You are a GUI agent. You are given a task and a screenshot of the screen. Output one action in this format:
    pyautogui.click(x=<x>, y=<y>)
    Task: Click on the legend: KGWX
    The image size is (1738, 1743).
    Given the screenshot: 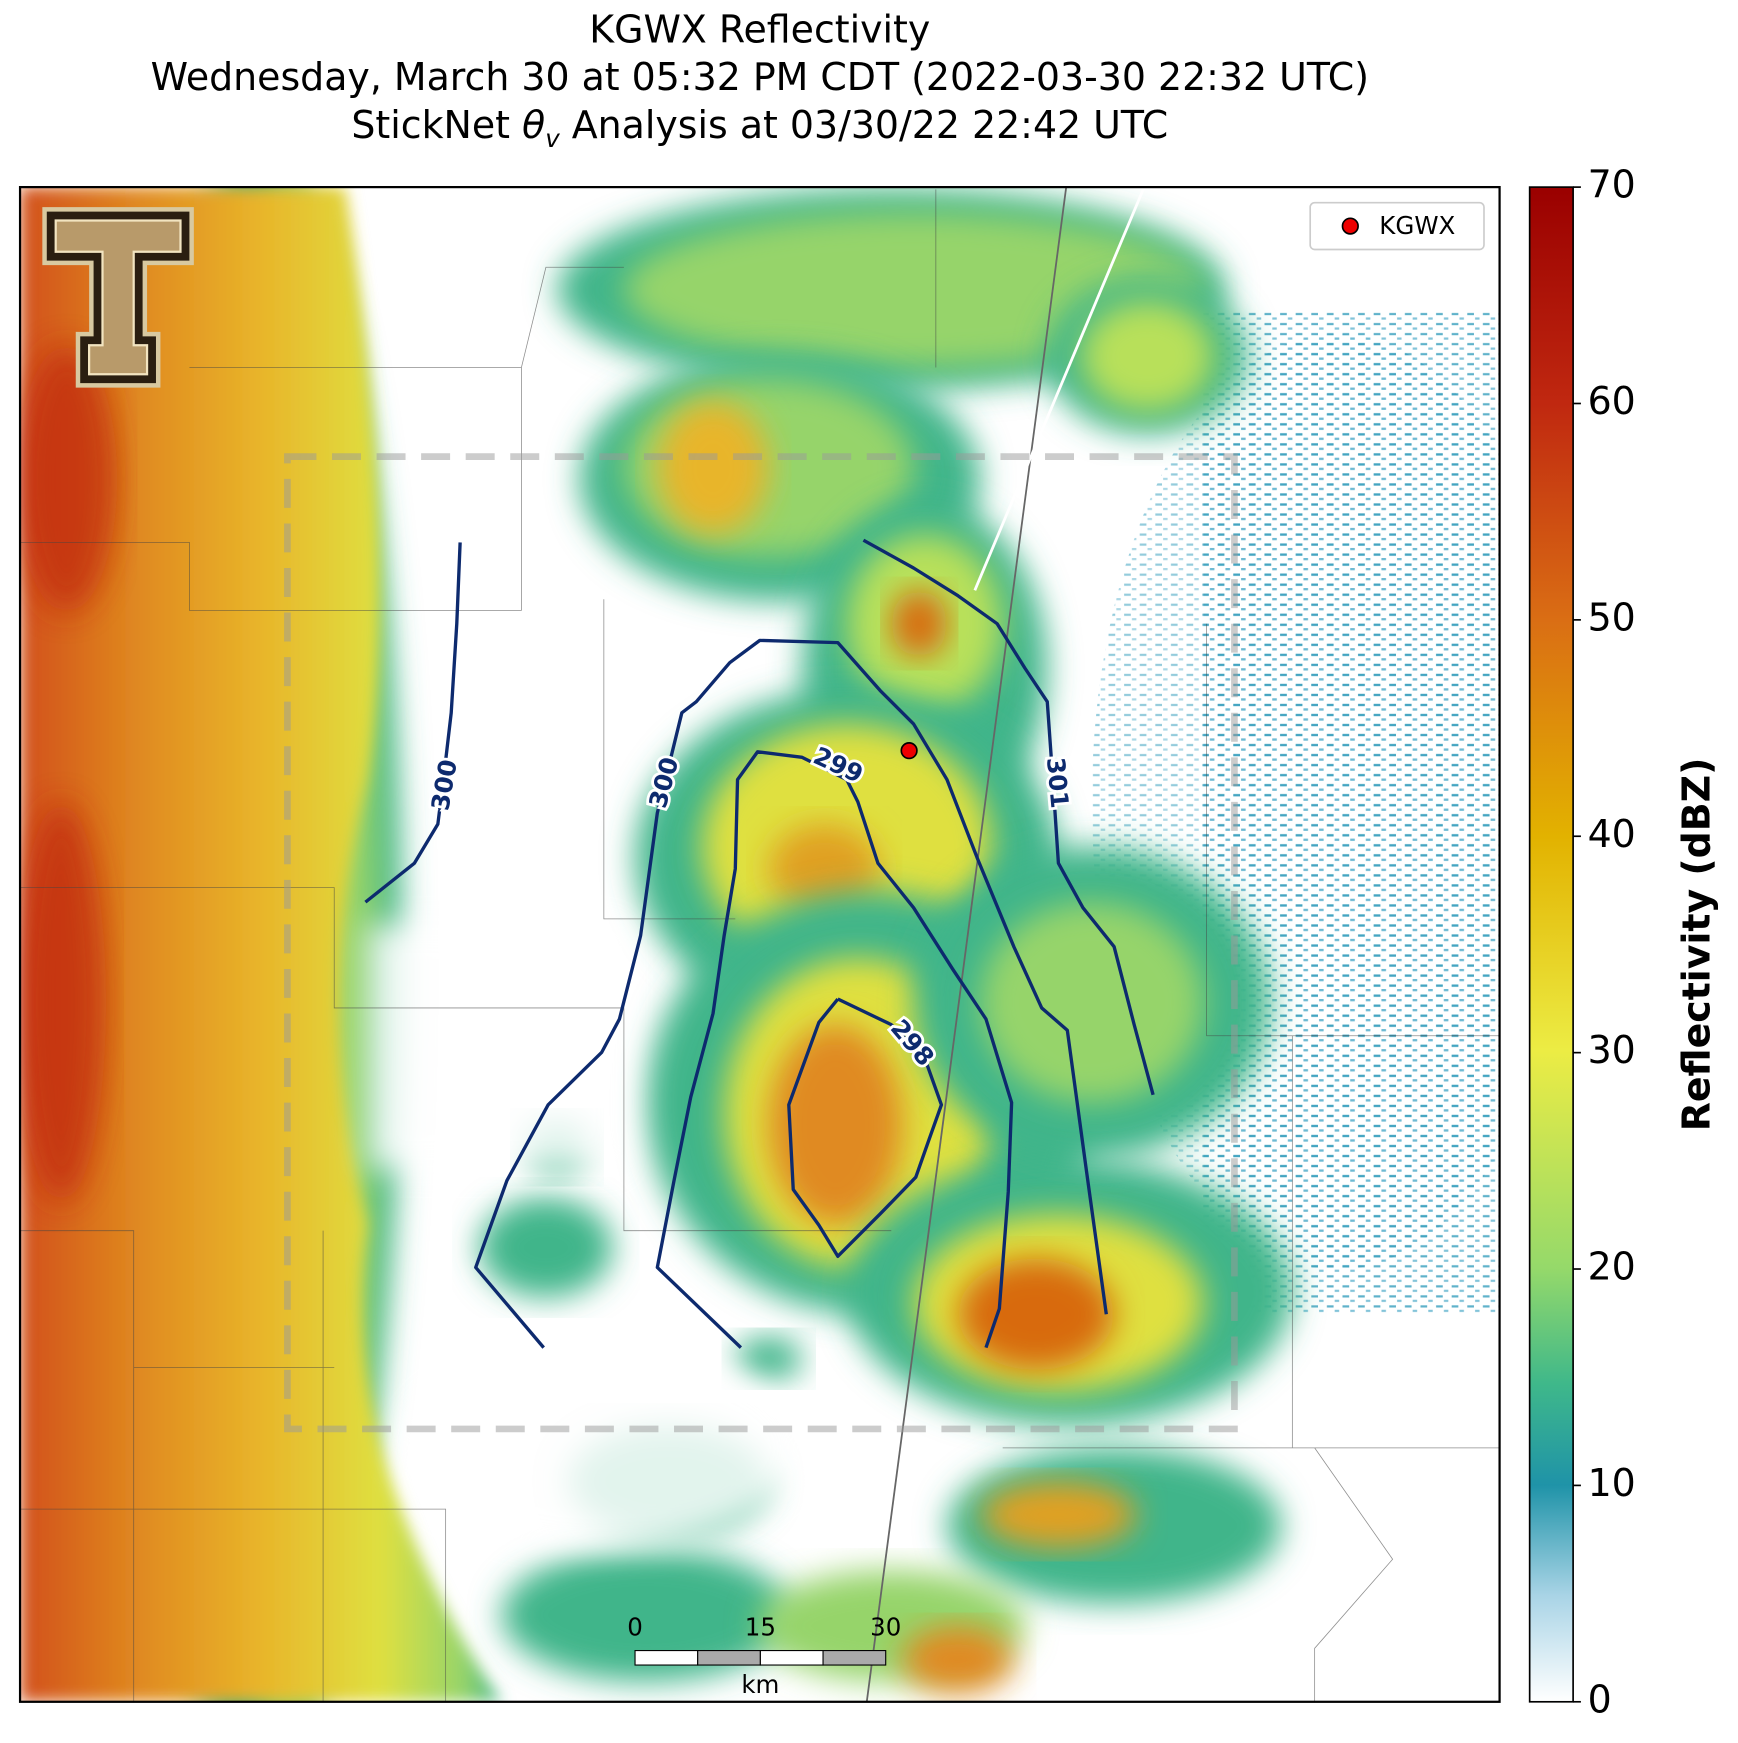 What is the action you would take?
    pyautogui.click(x=1397, y=226)
    